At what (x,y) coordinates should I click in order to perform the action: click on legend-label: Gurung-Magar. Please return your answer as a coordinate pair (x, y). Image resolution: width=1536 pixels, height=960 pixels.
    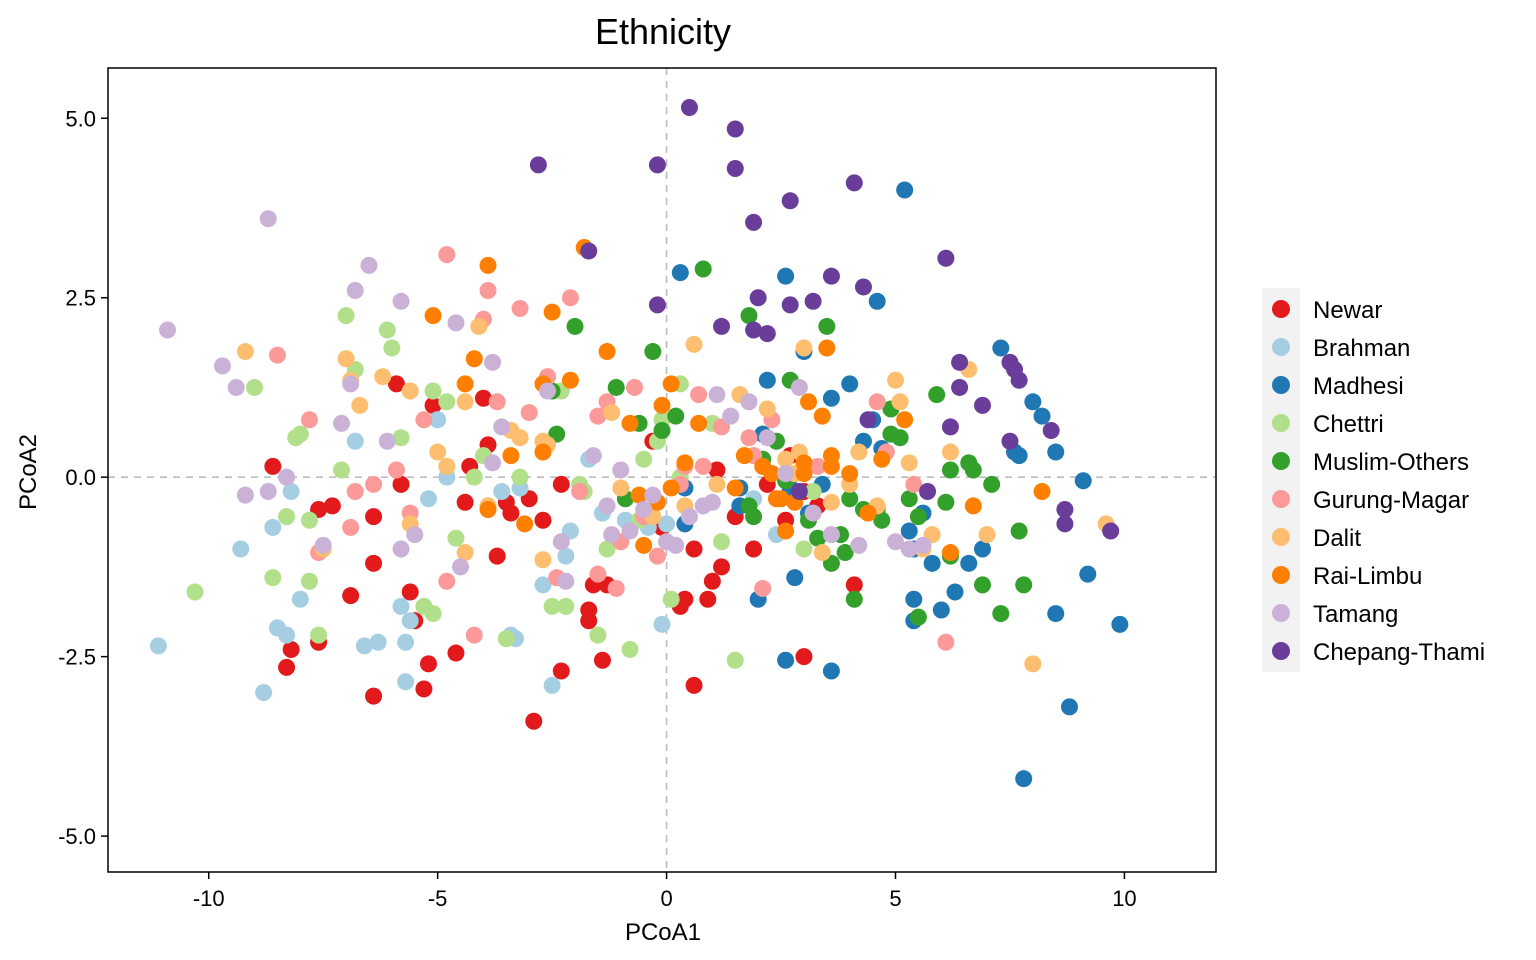
    Looking at the image, I should click on (1391, 500).